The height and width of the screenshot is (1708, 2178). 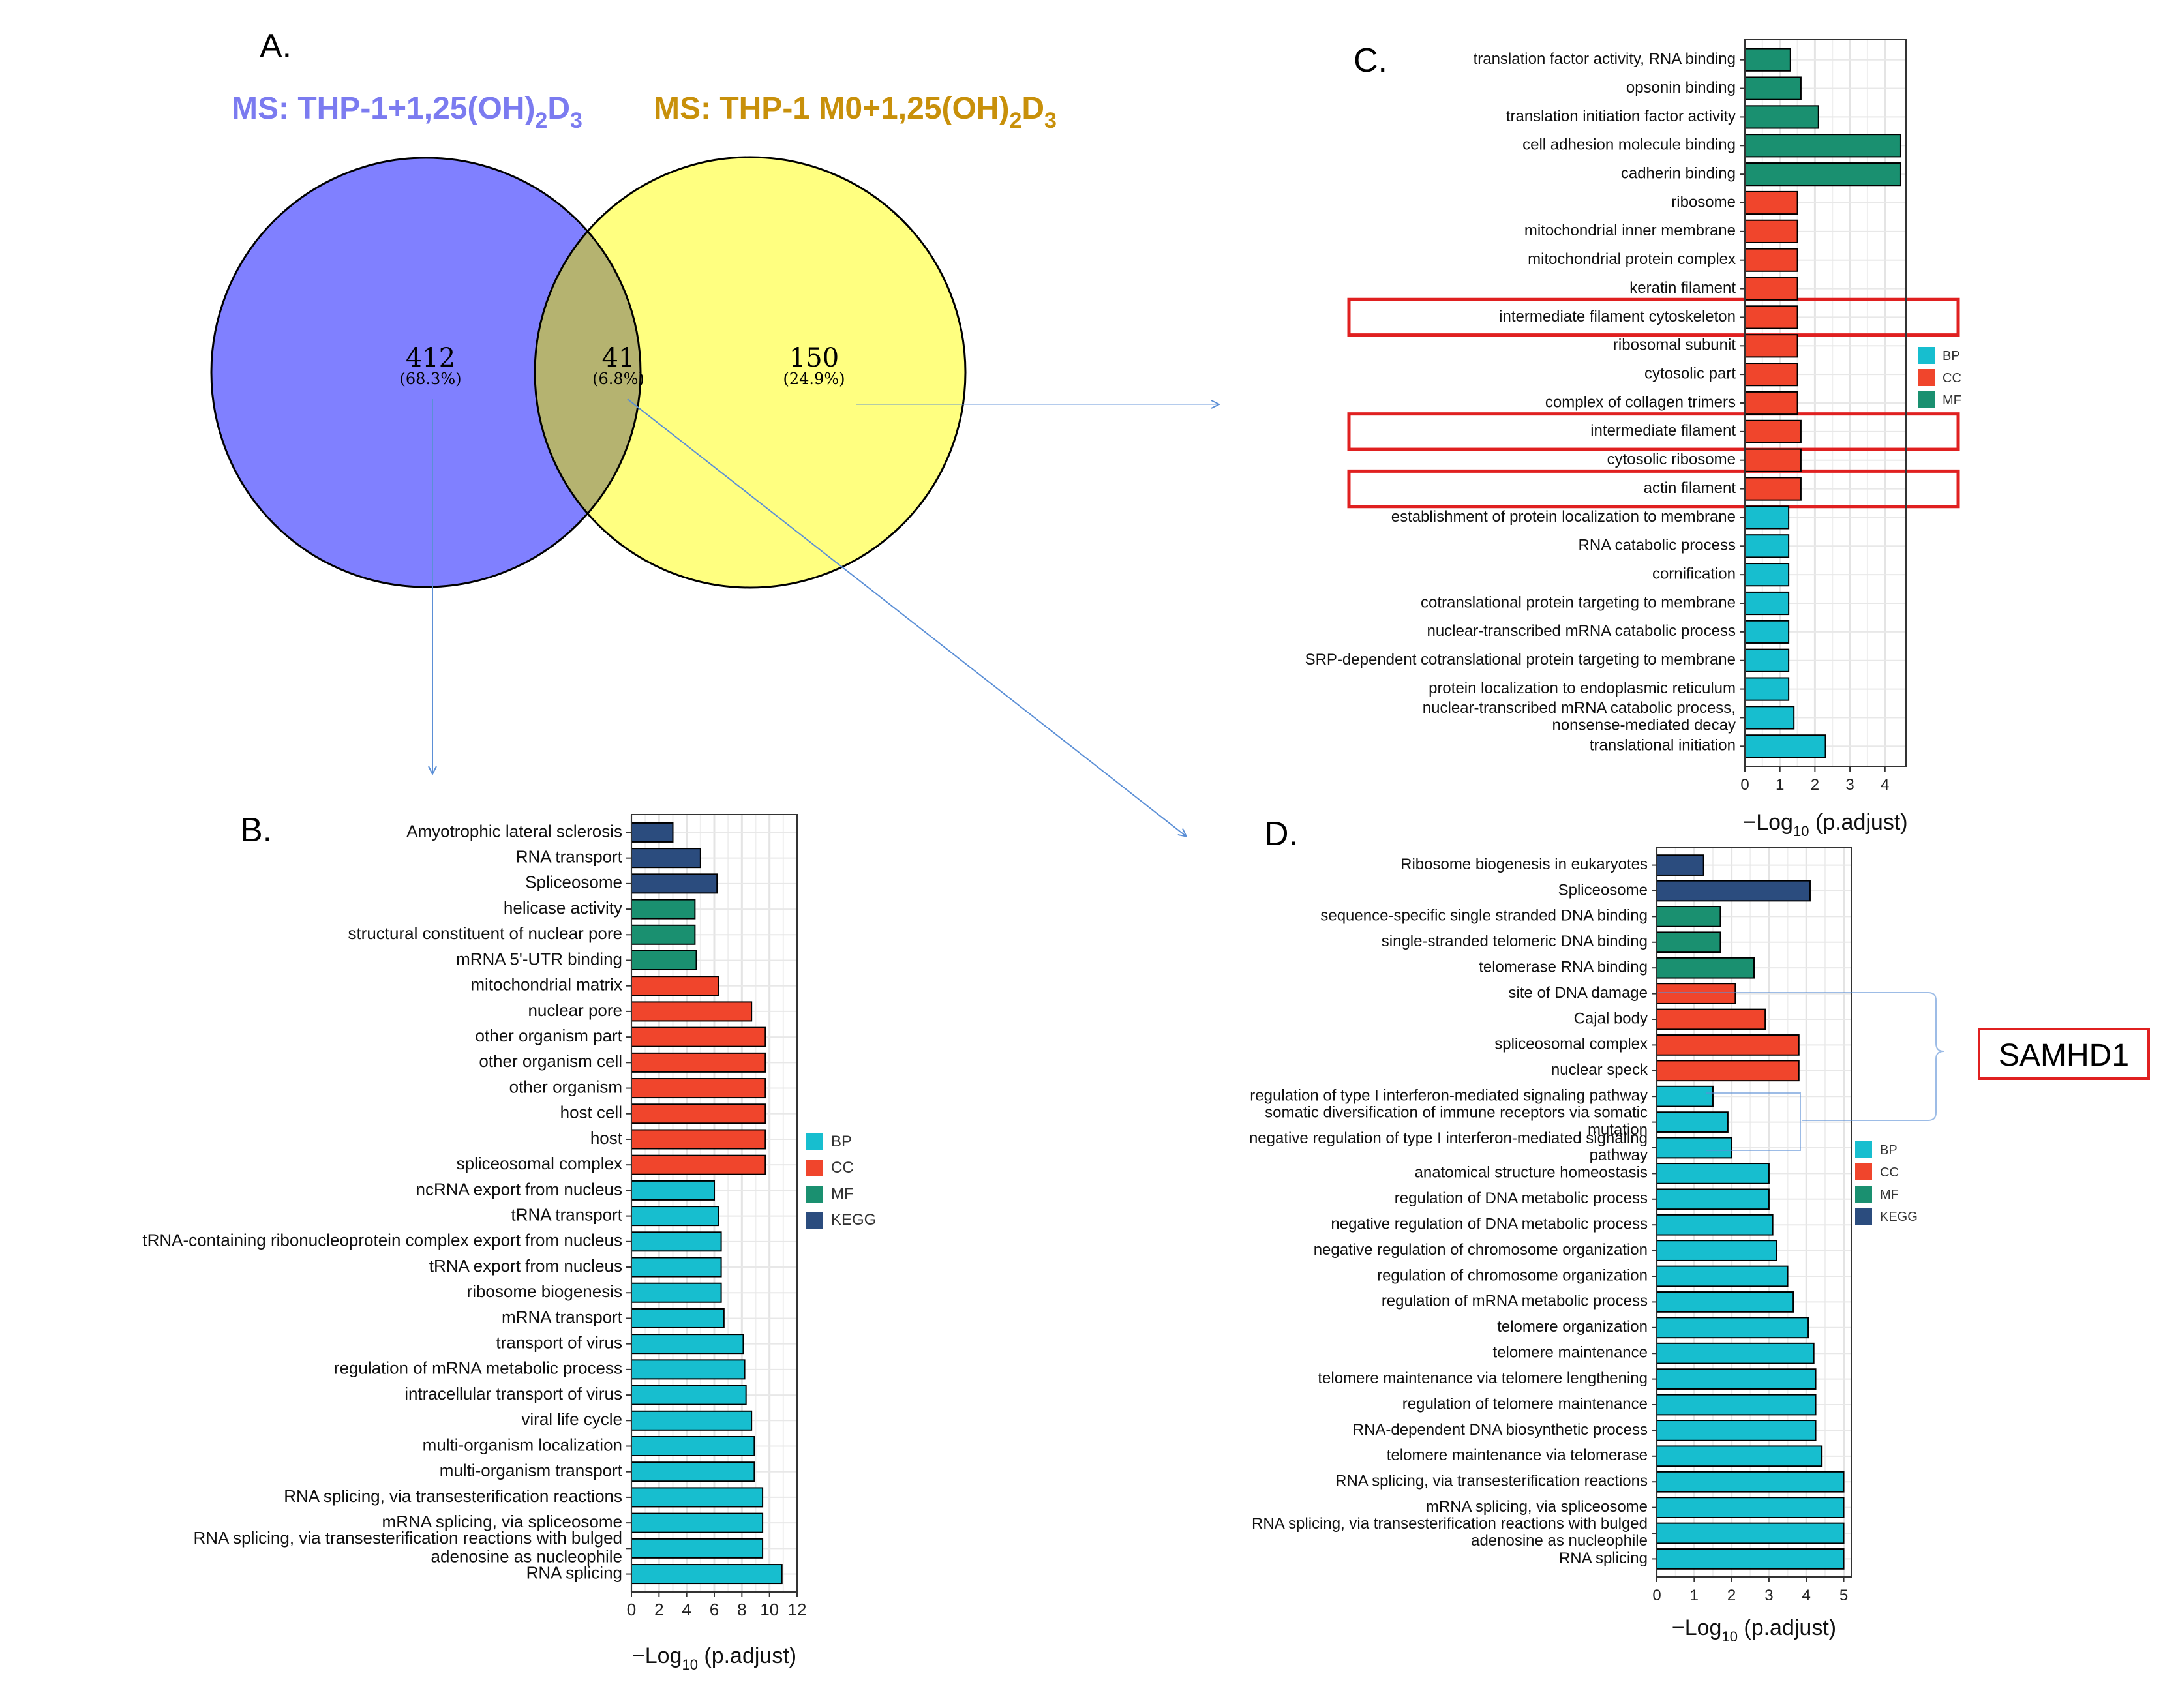 I want to click on bar-negative-regulation-of-chromosome-organization, so click(x=1716, y=1250).